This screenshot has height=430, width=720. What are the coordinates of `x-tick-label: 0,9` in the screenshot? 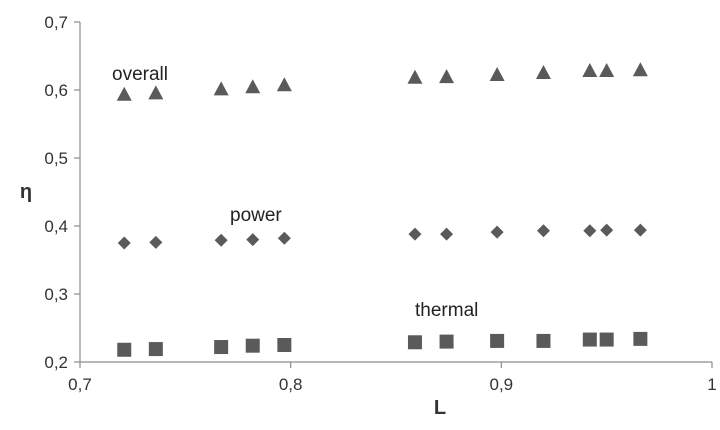 It's located at (502, 384).